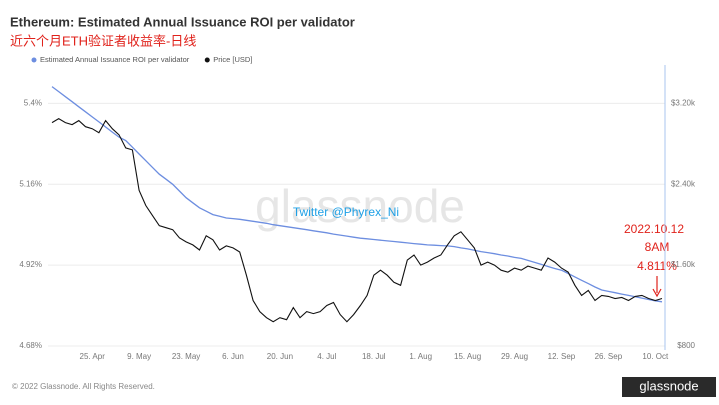 The image size is (719, 405). Describe the element at coordinates (657, 293) in the screenshot. I see `arrow-head` at that location.